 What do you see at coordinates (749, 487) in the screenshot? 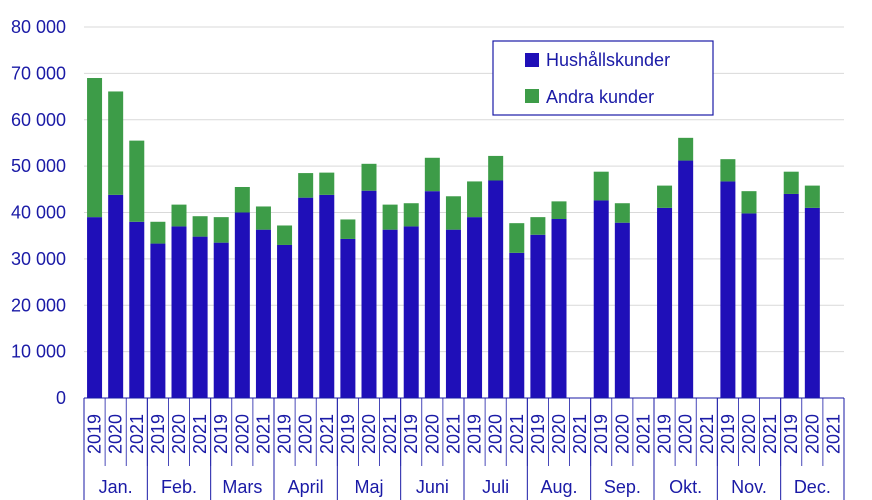
I see `x-tick-label-month: Nov.` at bounding box center [749, 487].